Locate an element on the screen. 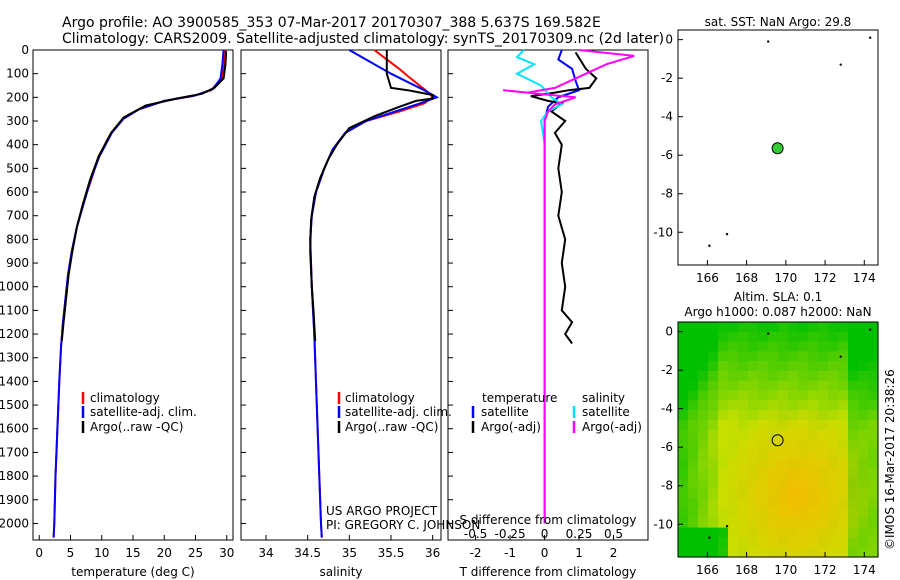 This screenshot has width=900, height=580. x-tick-label: -2 is located at coordinates (476, 553).